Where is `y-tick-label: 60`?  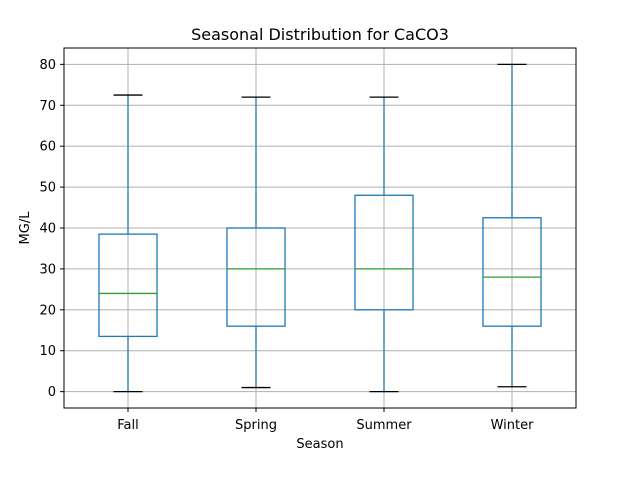
y-tick-label: 60 is located at coordinates (47, 147).